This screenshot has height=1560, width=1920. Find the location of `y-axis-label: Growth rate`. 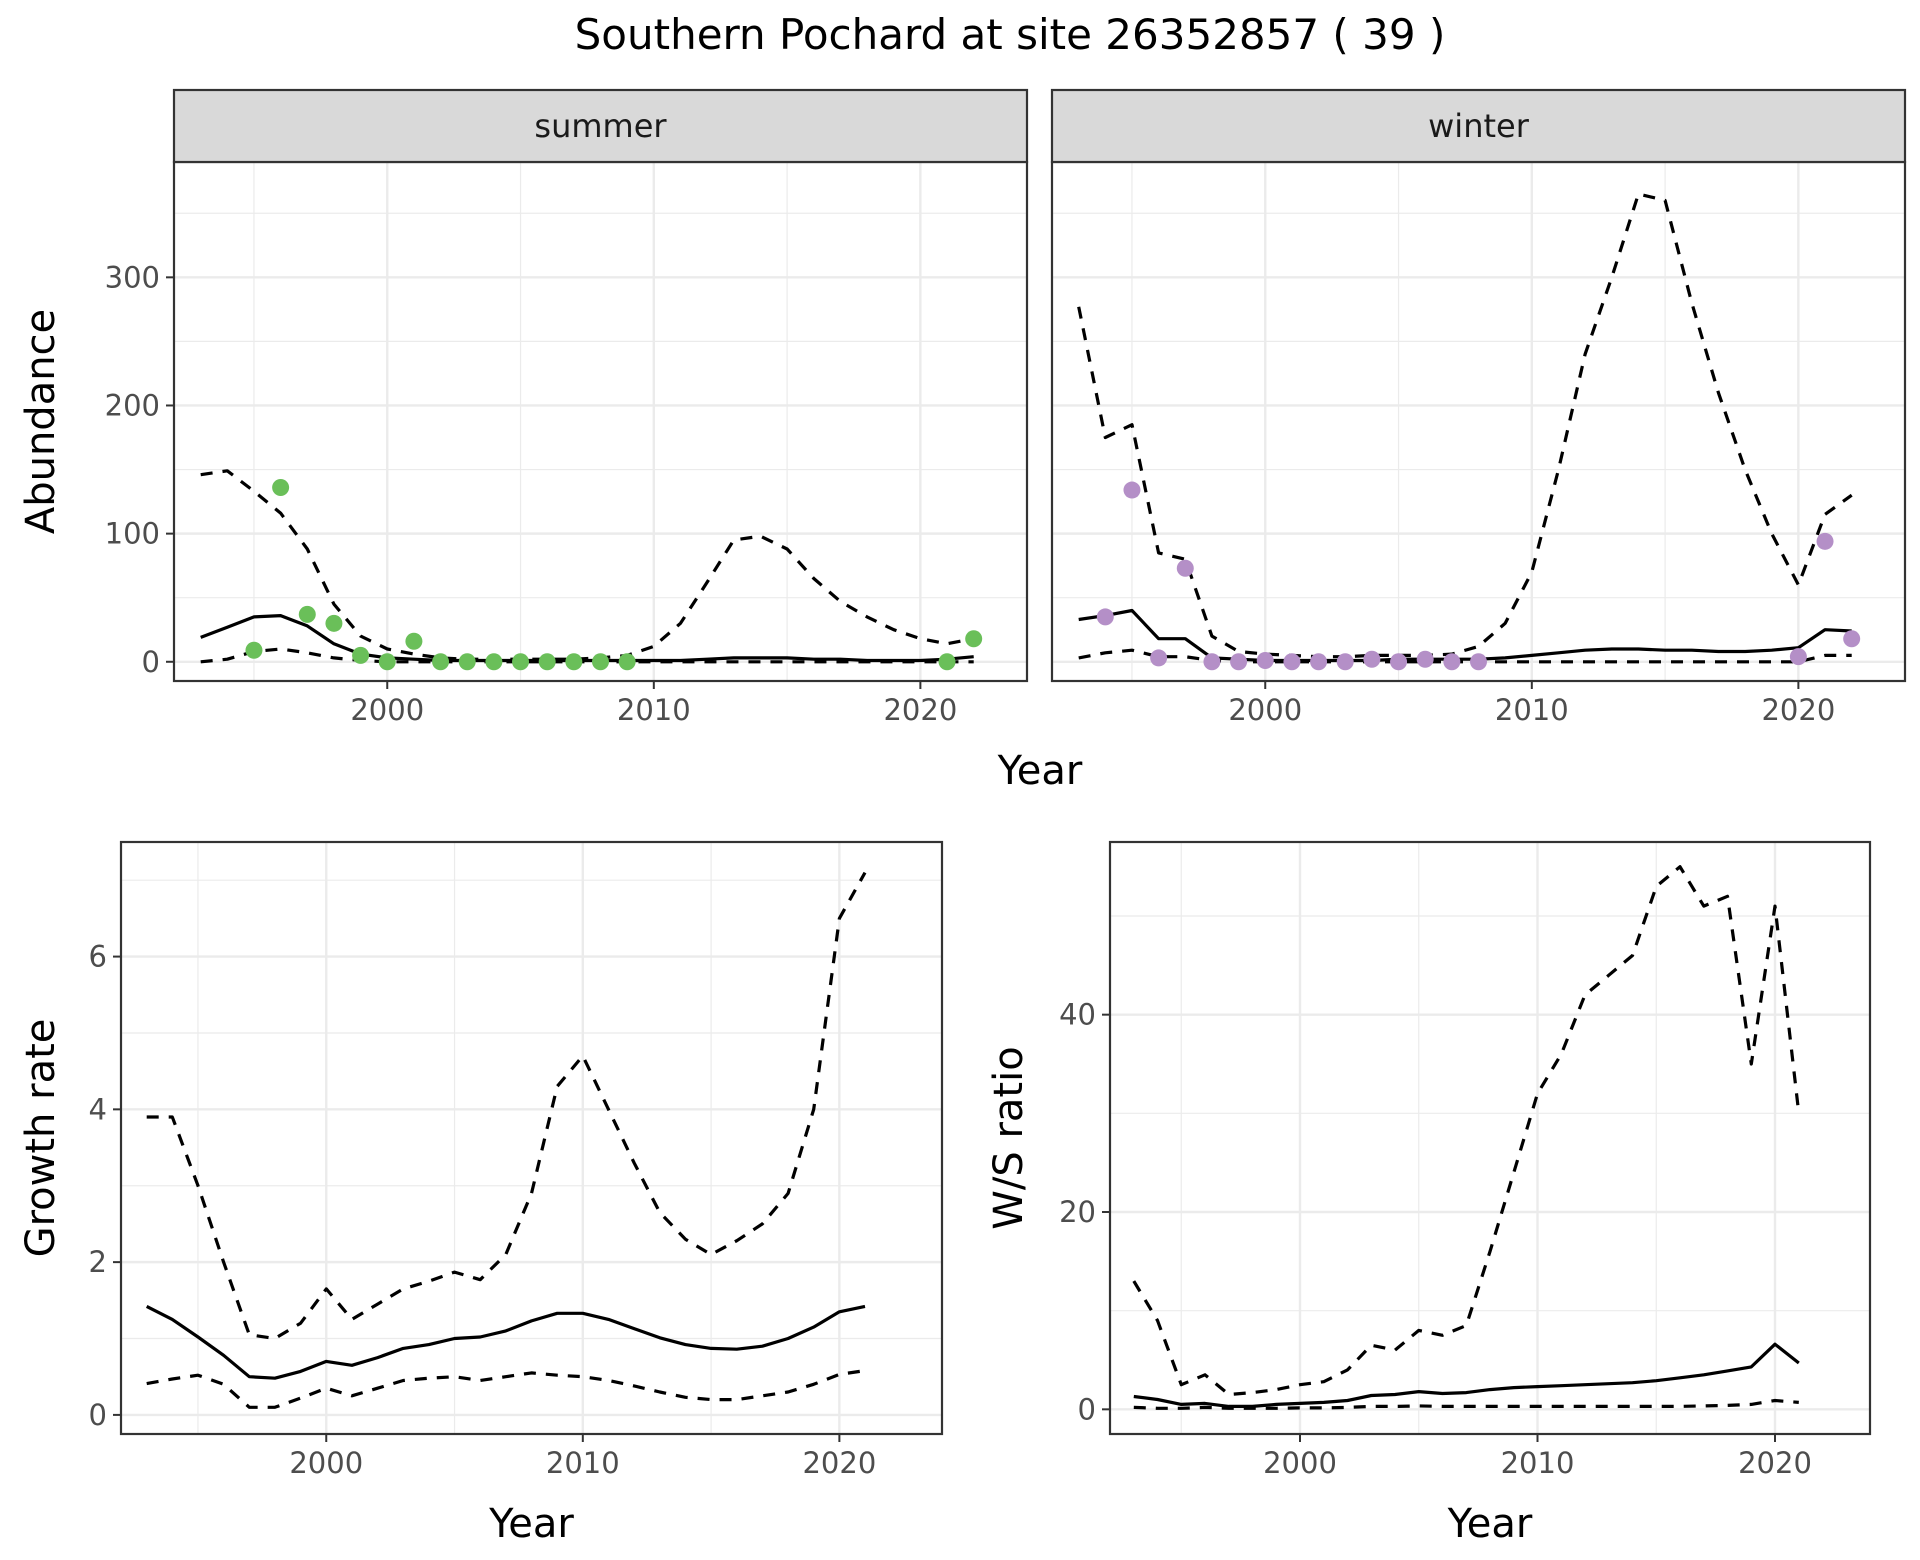

y-axis-label: Growth rate is located at coordinates (41, 1138).